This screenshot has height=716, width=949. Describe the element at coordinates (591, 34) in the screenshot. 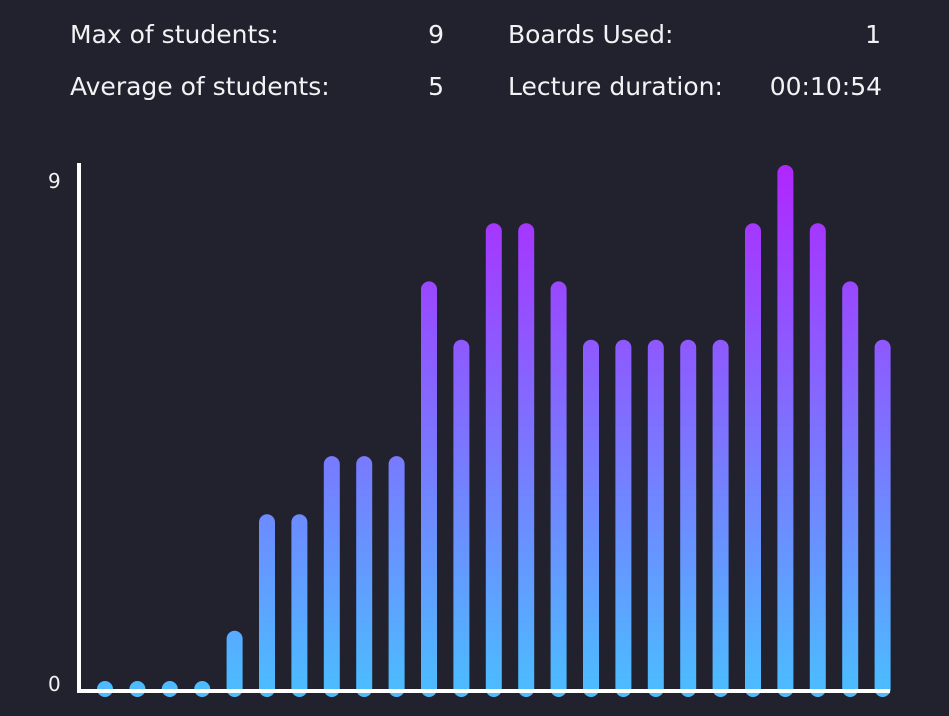

I see `boards-used-label: Boards Used:` at that location.